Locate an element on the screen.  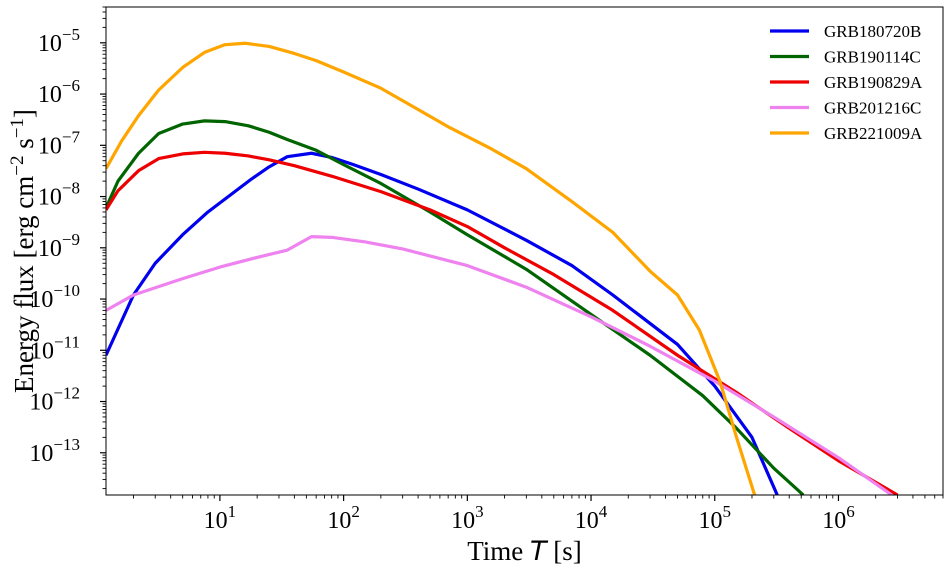
x-axis-label-prefix: Time is located at coordinates (498, 551).